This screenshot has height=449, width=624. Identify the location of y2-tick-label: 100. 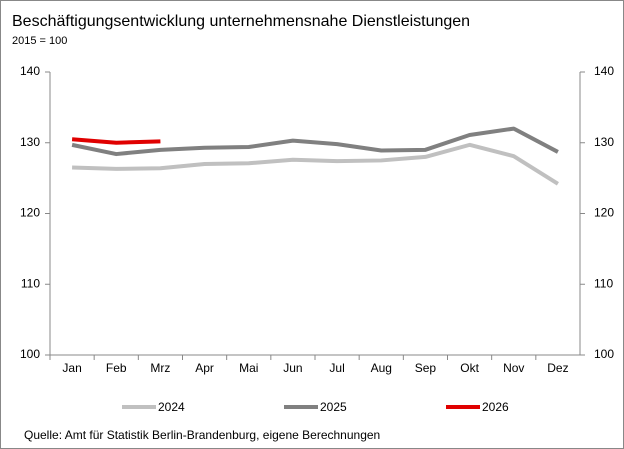
(604, 354).